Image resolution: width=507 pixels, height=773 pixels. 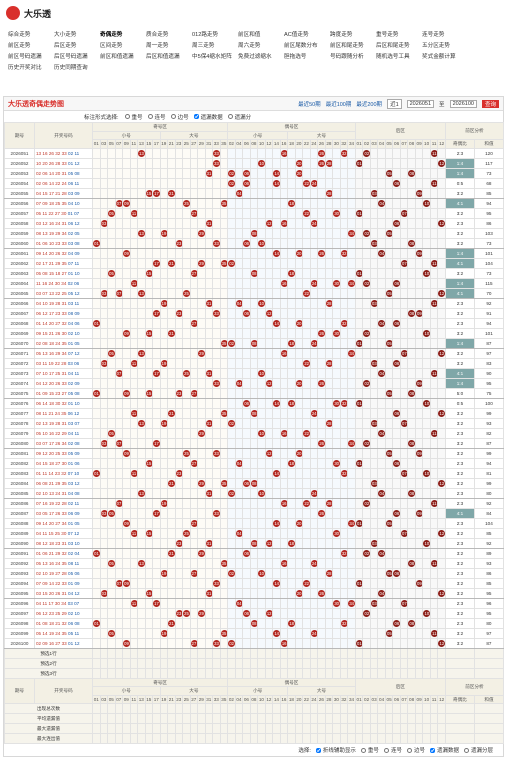 What do you see at coordinates (394, 103) in the screenshot?
I see `range-select: 近1` at bounding box center [394, 103].